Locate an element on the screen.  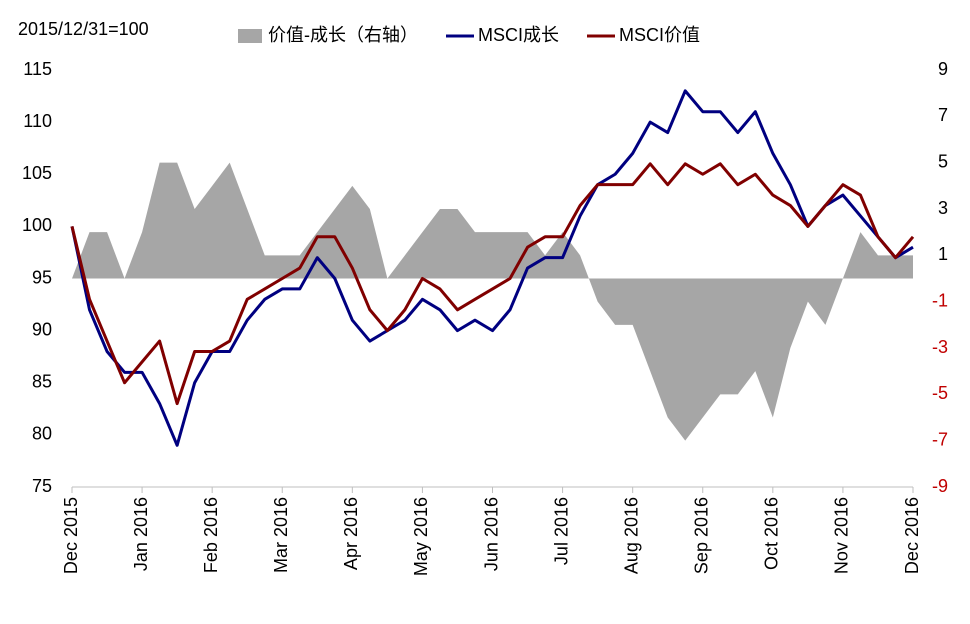
y-tick-label: 85 is located at coordinates (42, 382).